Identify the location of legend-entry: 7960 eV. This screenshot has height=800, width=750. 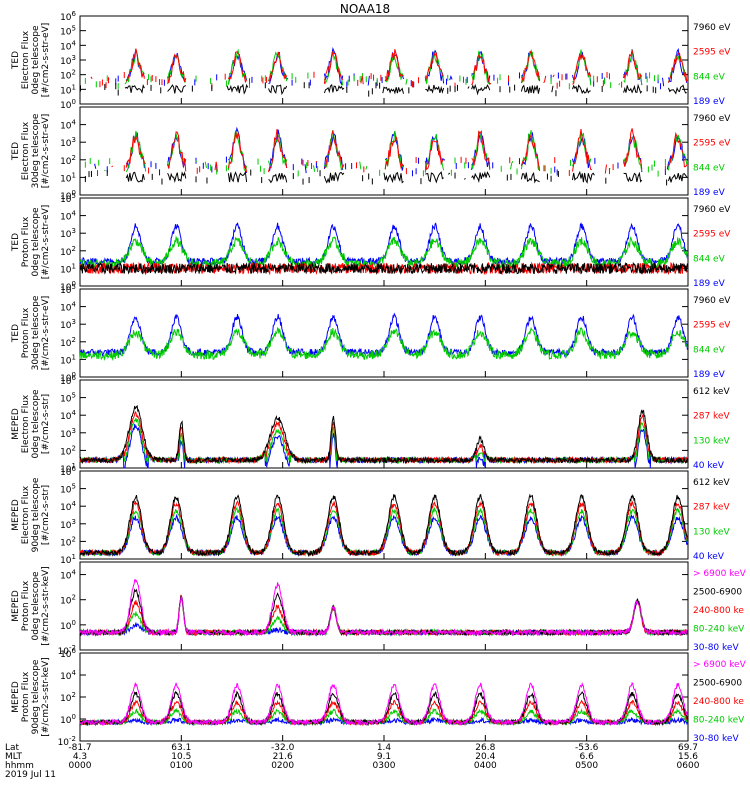
(712, 119).